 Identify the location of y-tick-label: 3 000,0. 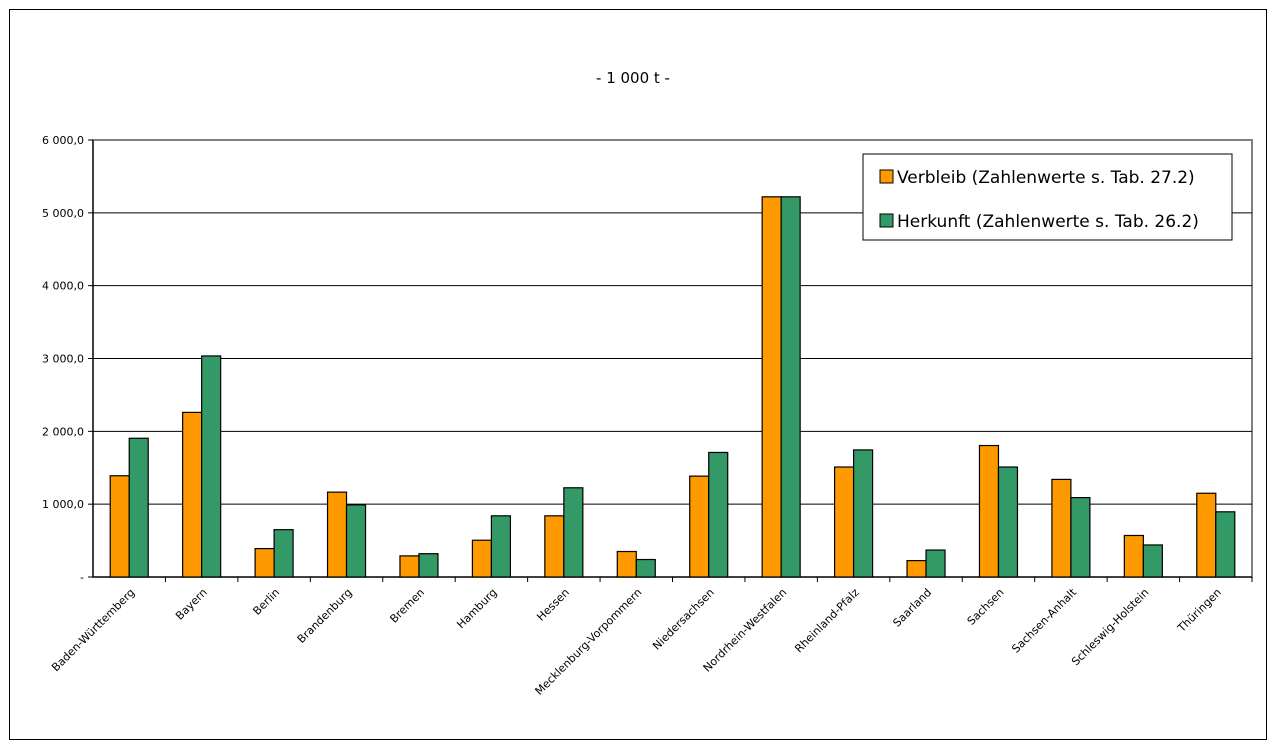
(63, 359).